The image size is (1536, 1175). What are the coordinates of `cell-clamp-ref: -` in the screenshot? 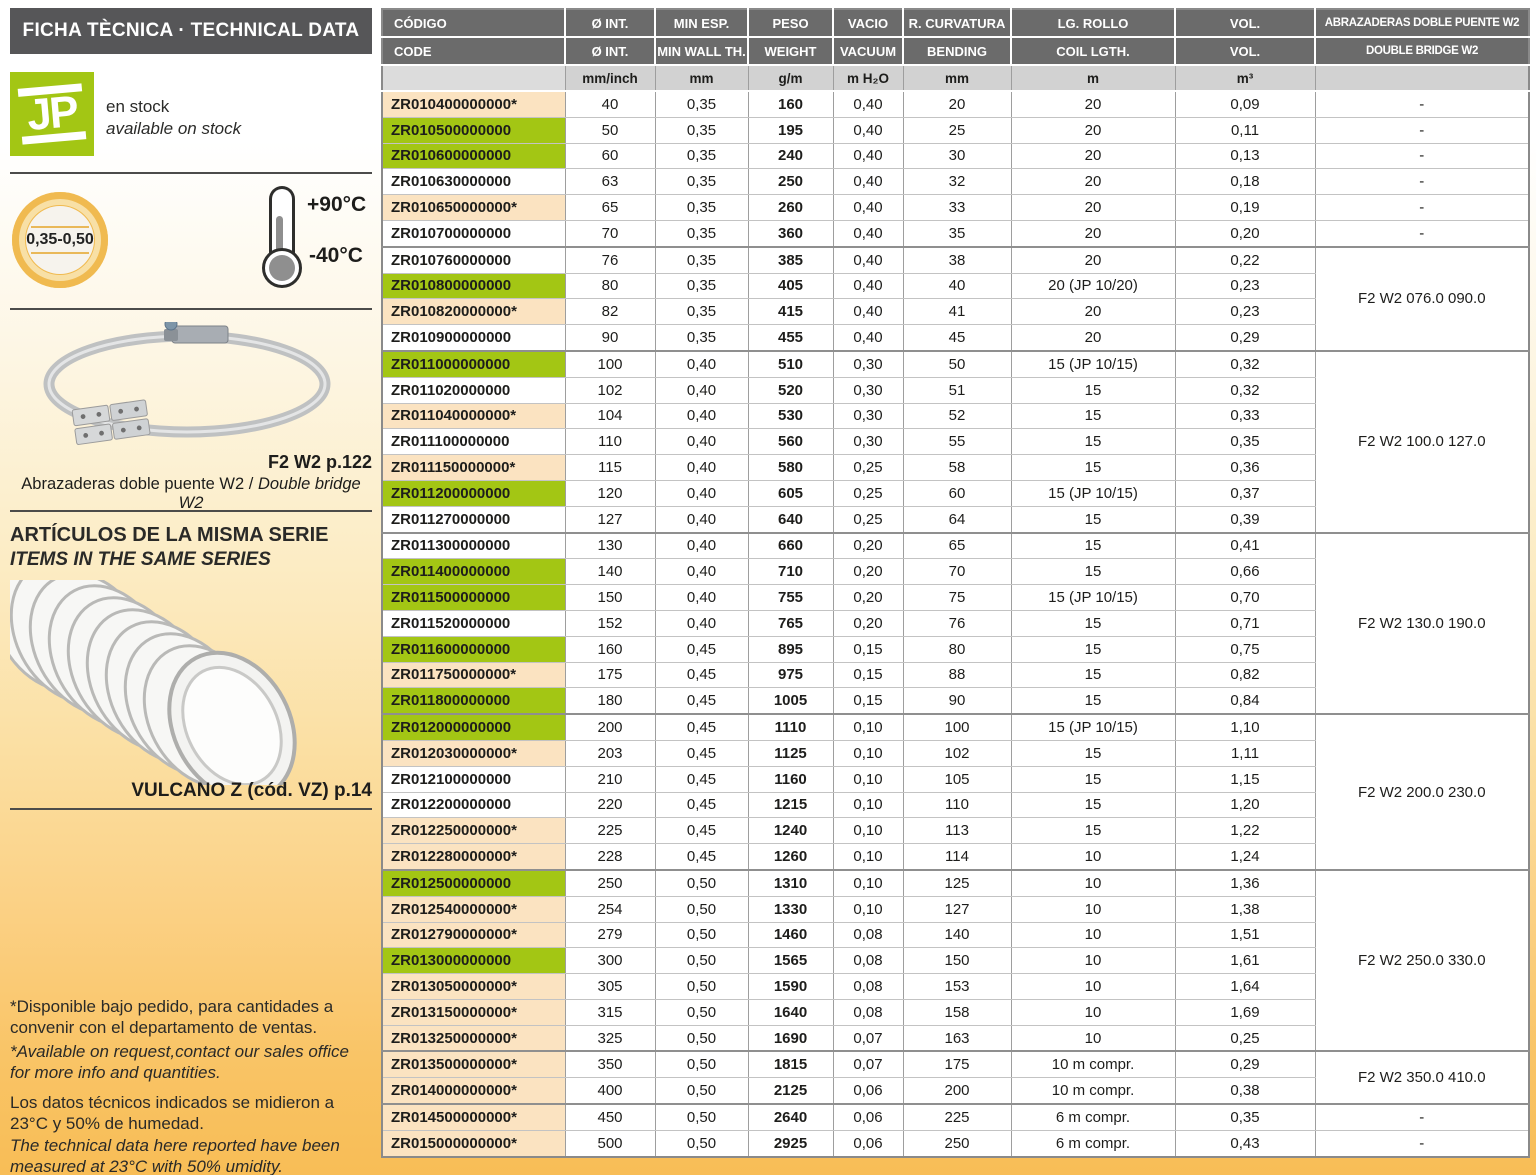 It's located at (1422, 104).